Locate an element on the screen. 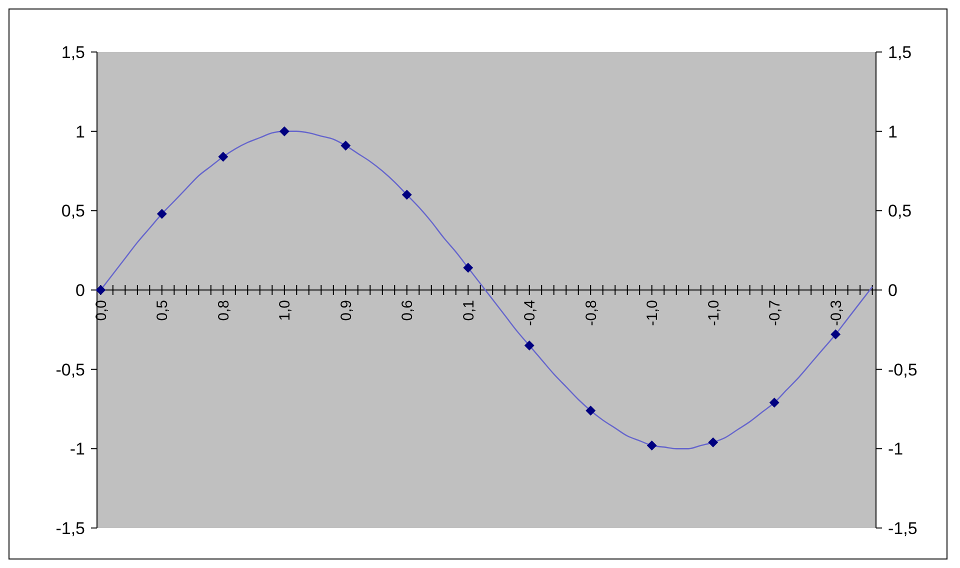 This screenshot has width=960, height=568. x-tick-label: -0,7 is located at coordinates (775, 313).